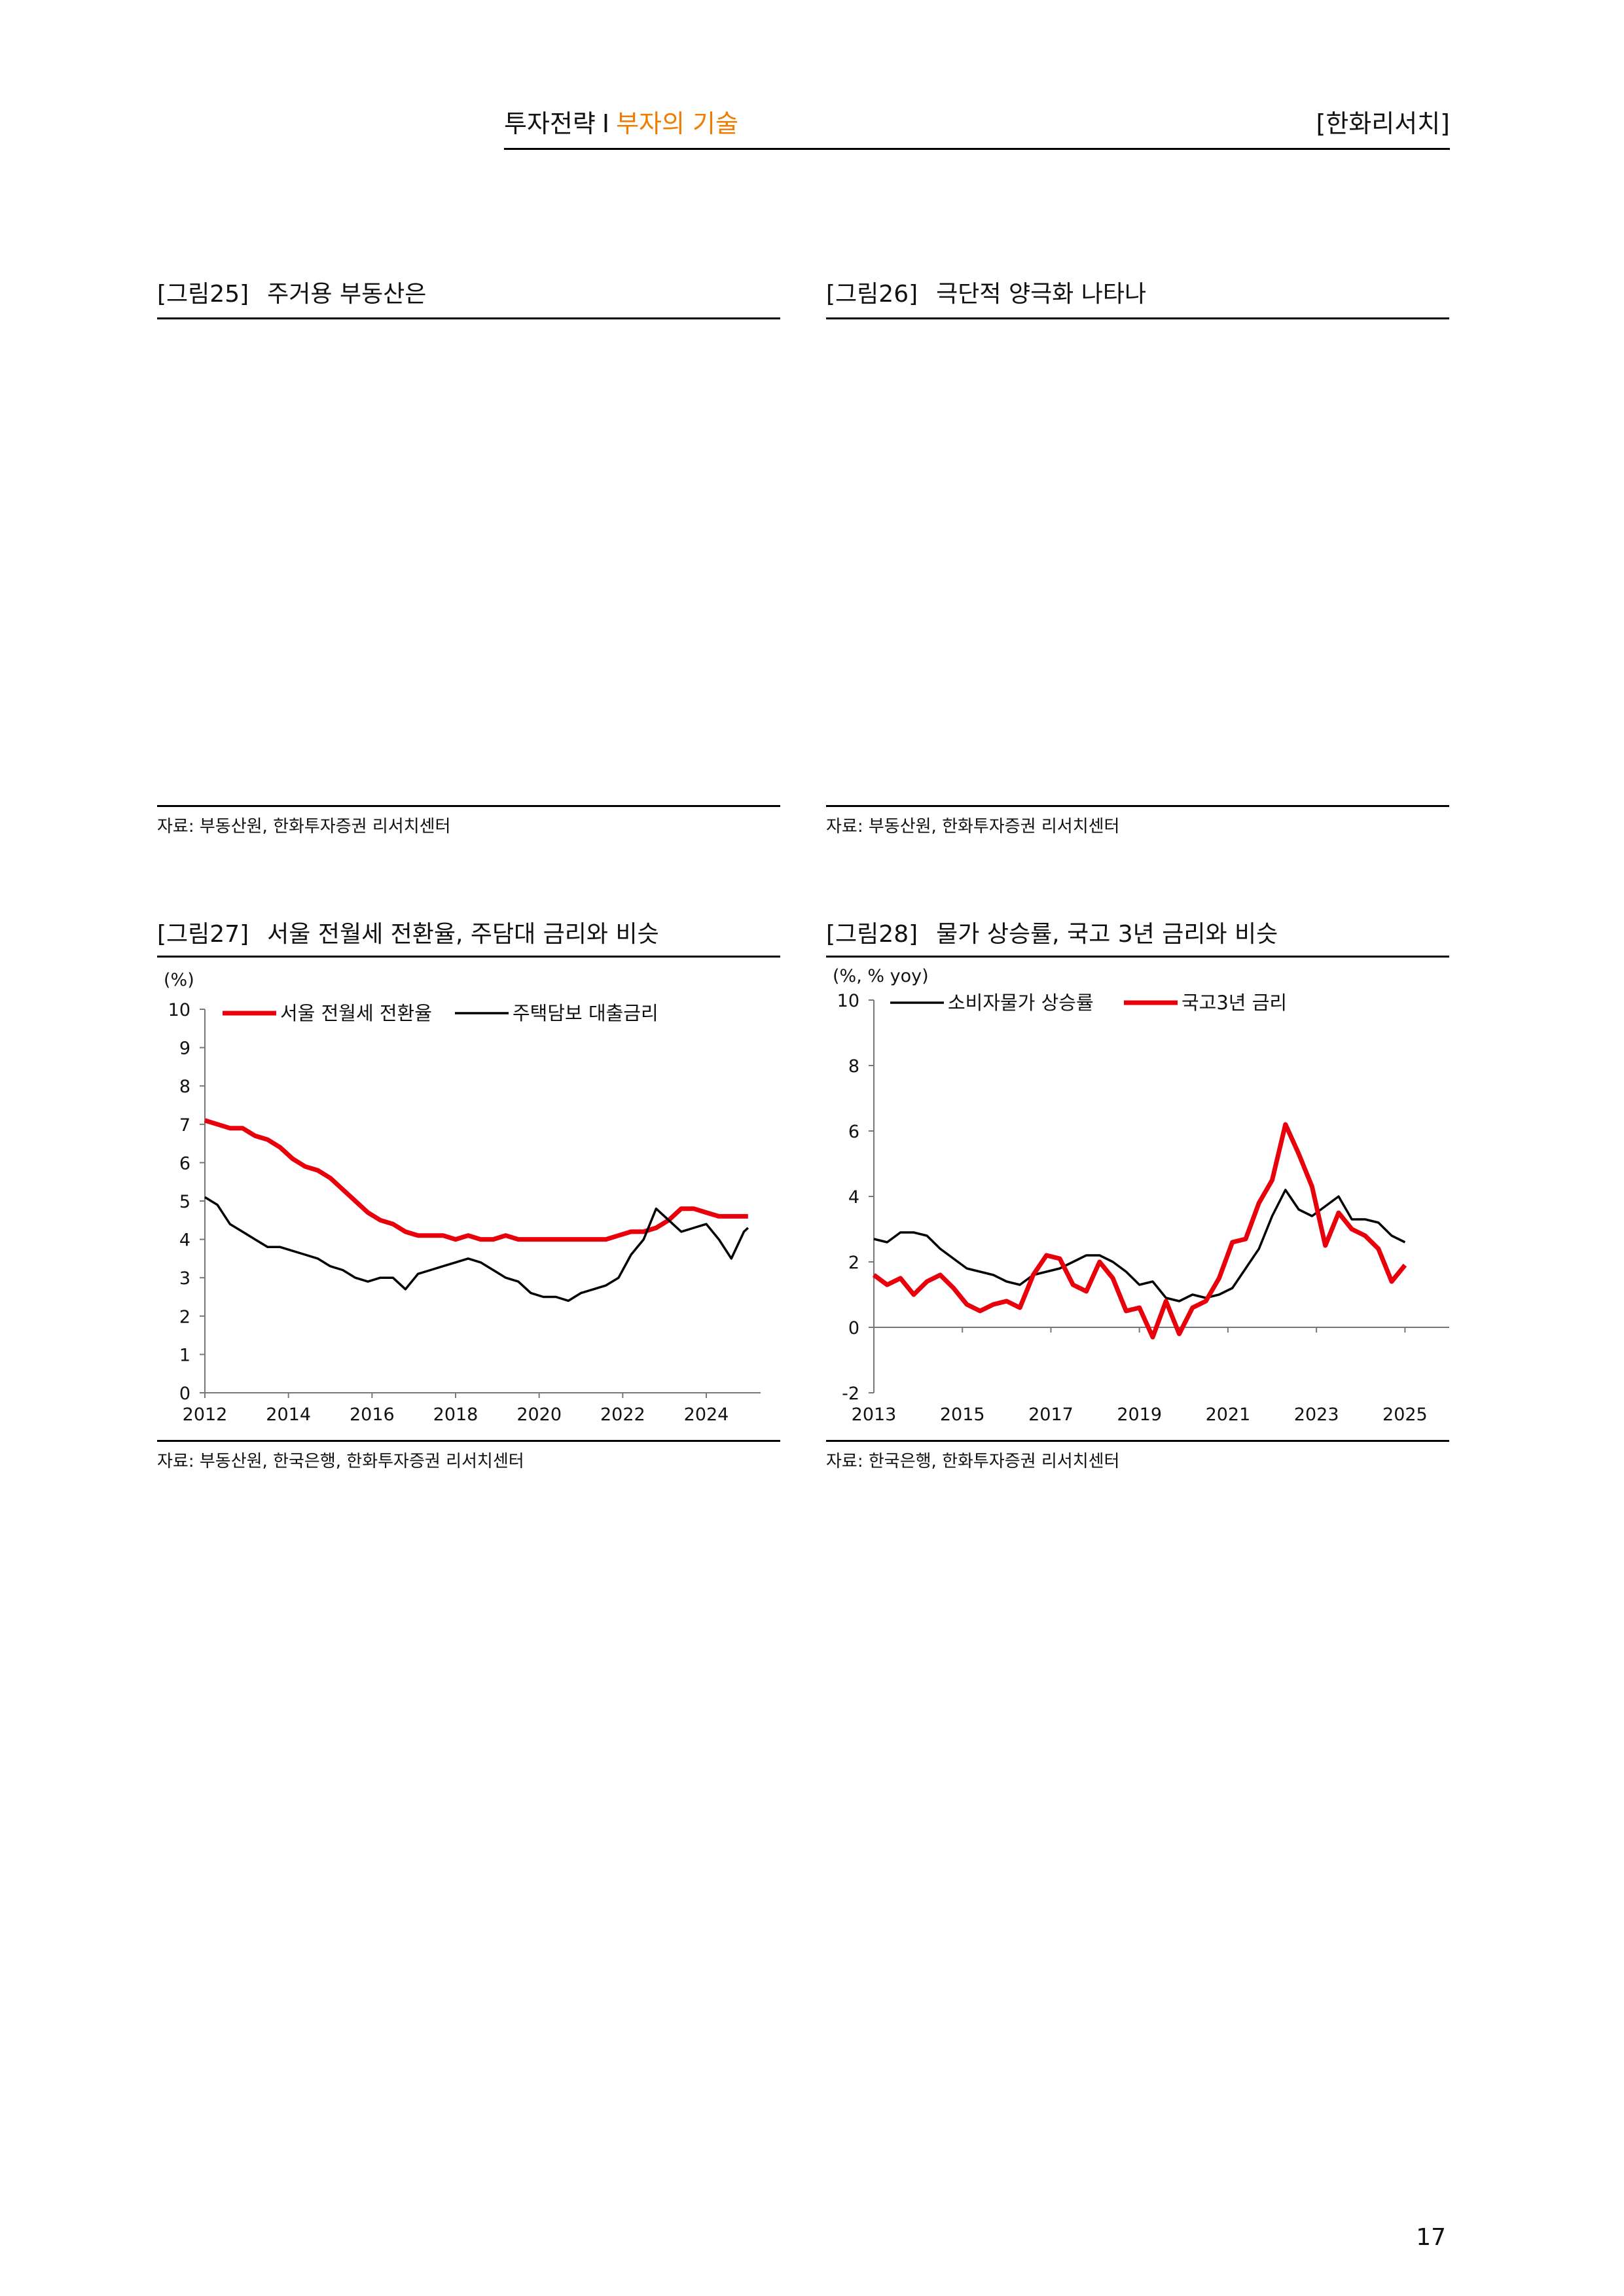  I want to click on figure-25-image-area, so click(468, 562).